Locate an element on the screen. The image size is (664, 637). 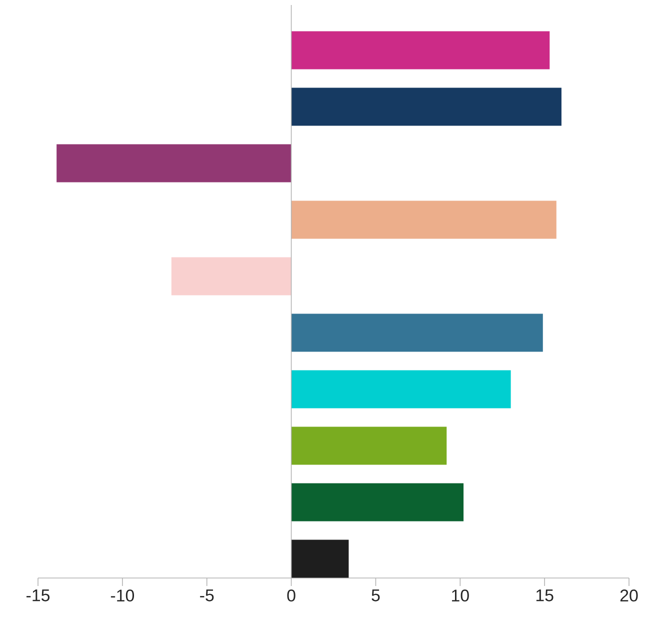
x-tick-label: -5 is located at coordinates (207, 596).